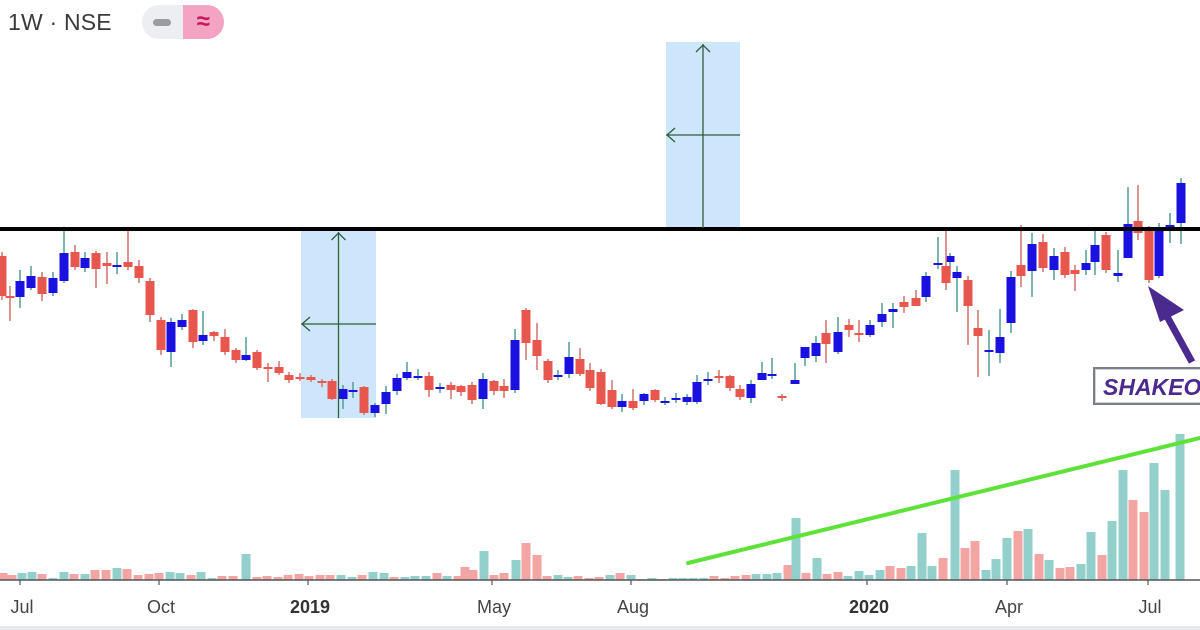  What do you see at coordinates (600, 628) in the screenshot?
I see `bottom-strip` at bounding box center [600, 628].